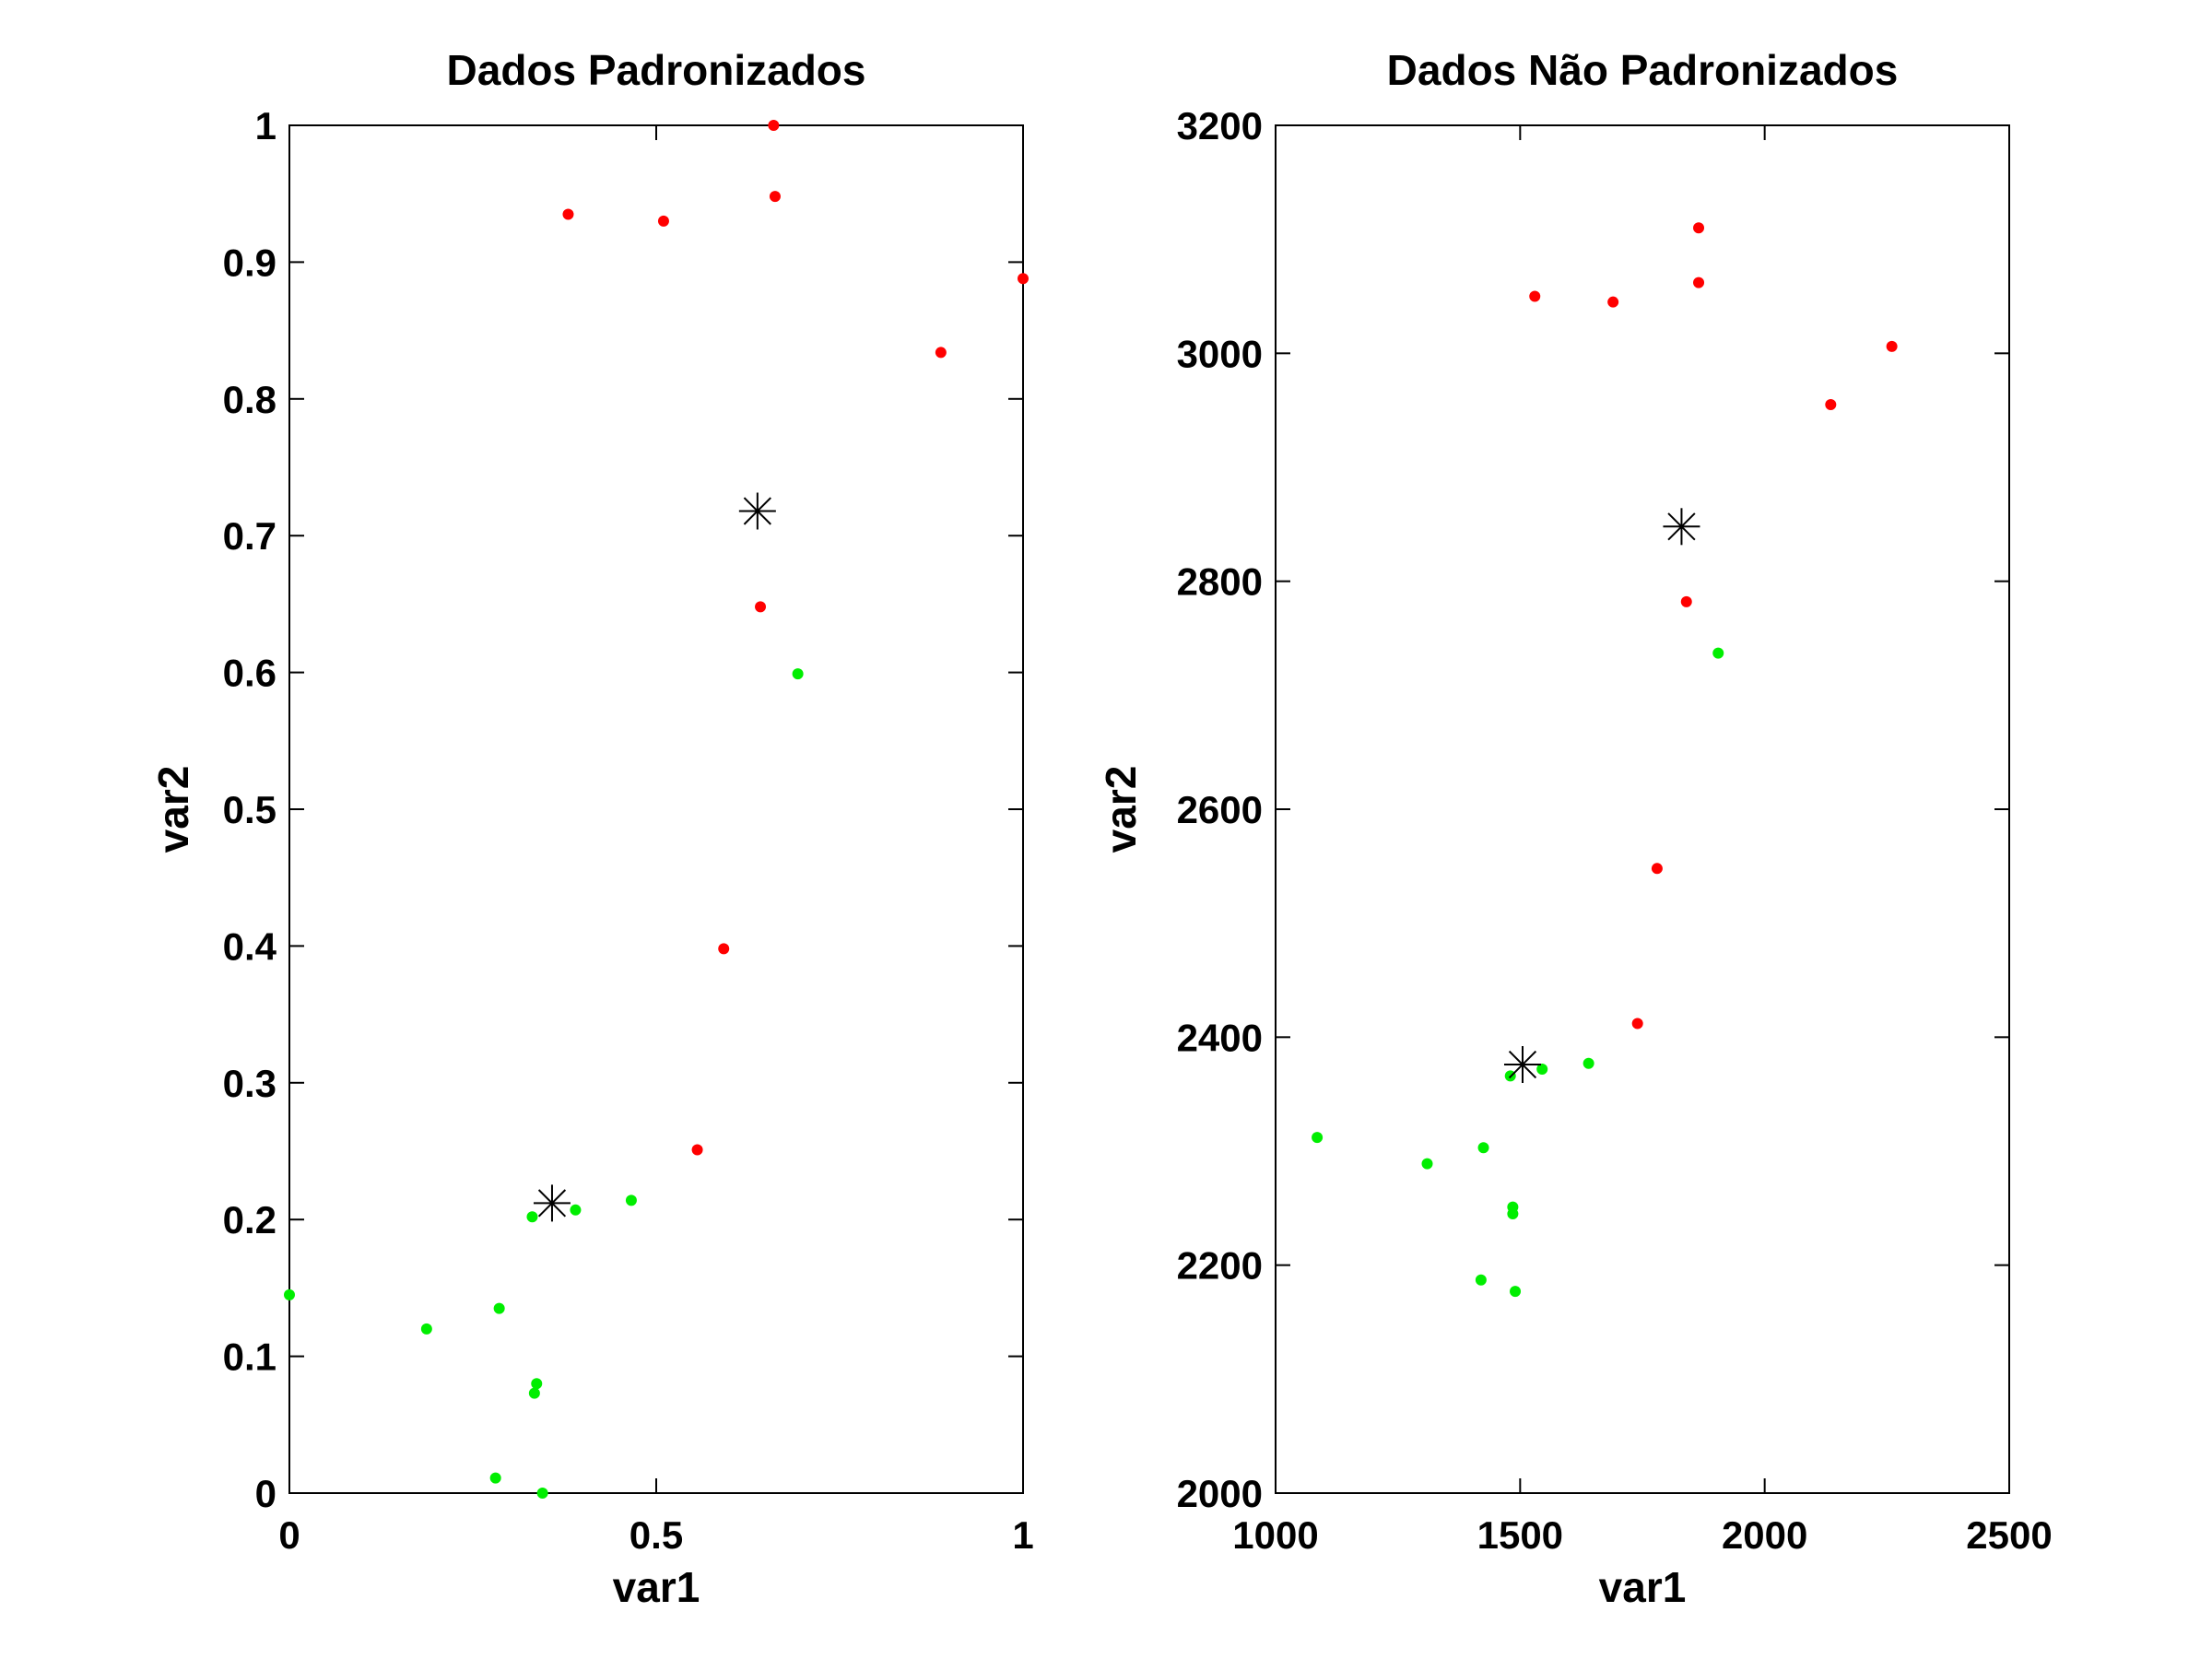 The height and width of the screenshot is (1659, 2212). What do you see at coordinates (1520, 1535) in the screenshot?
I see `right-x-tick-label: 1500` at bounding box center [1520, 1535].